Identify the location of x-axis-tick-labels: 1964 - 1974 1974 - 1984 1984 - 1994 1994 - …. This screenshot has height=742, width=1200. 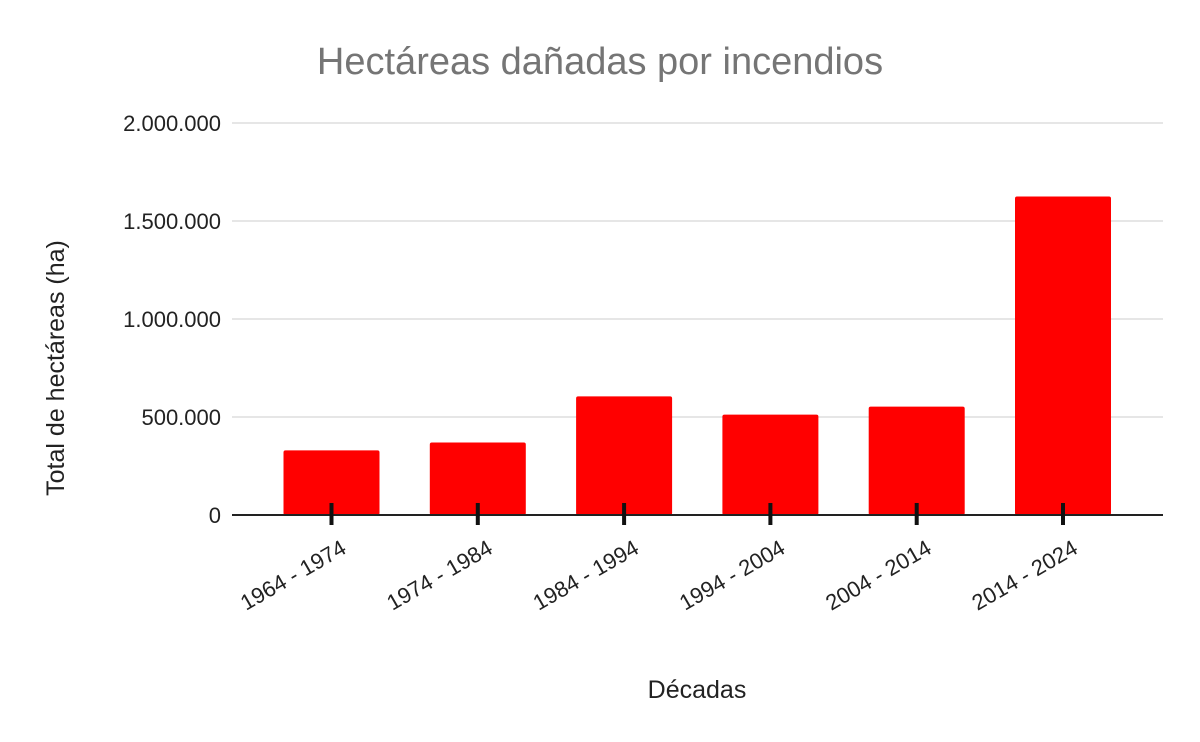
(659, 575).